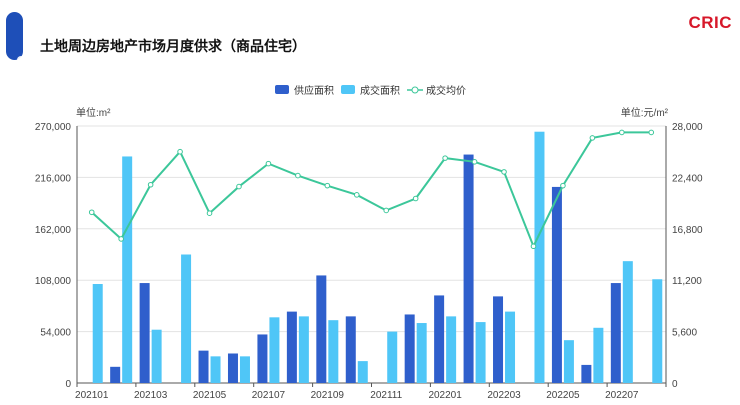 The height and width of the screenshot is (405, 740). What do you see at coordinates (21, 60) in the screenshot?
I see `accent-dot` at bounding box center [21, 60].